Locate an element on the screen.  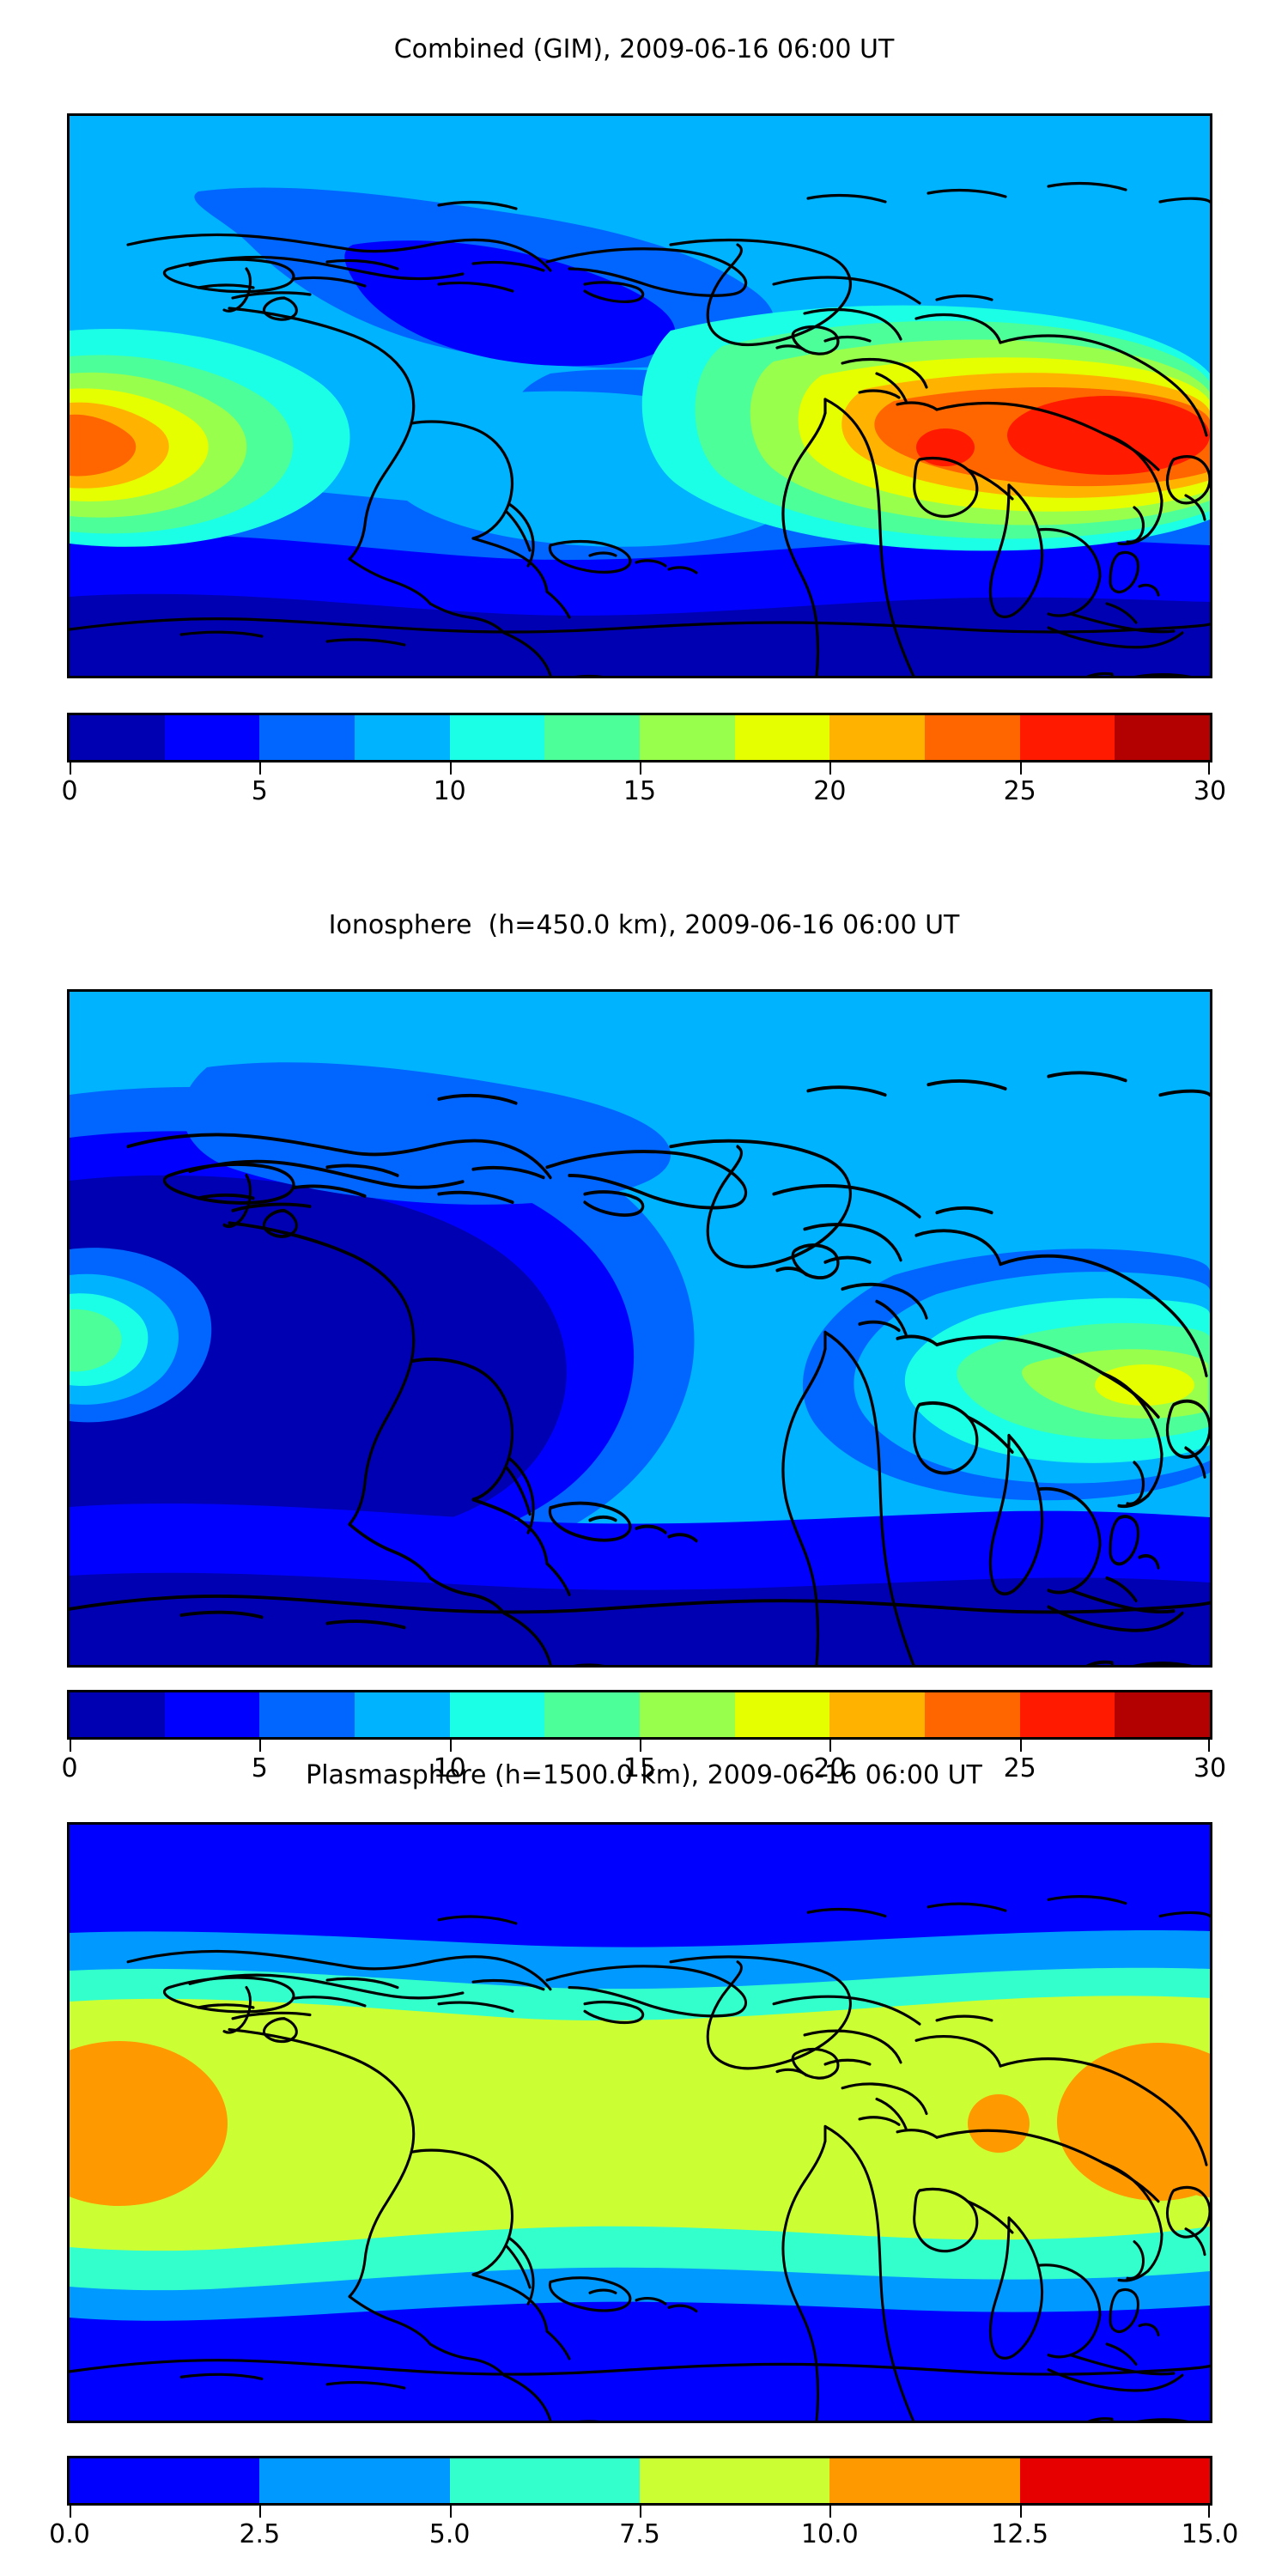
colorbar-tick-label: 15.0 is located at coordinates (1210, 2534).